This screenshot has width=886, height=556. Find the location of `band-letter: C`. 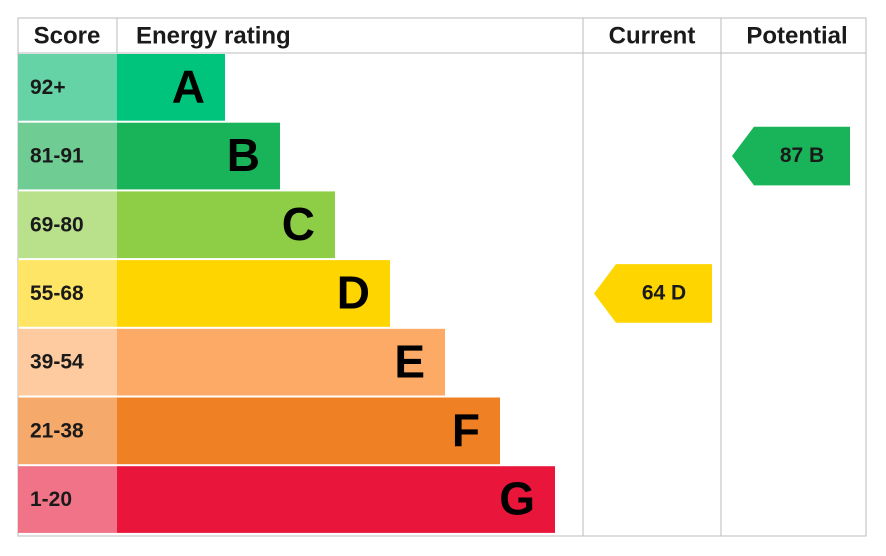

band-letter: C is located at coordinates (298, 224).